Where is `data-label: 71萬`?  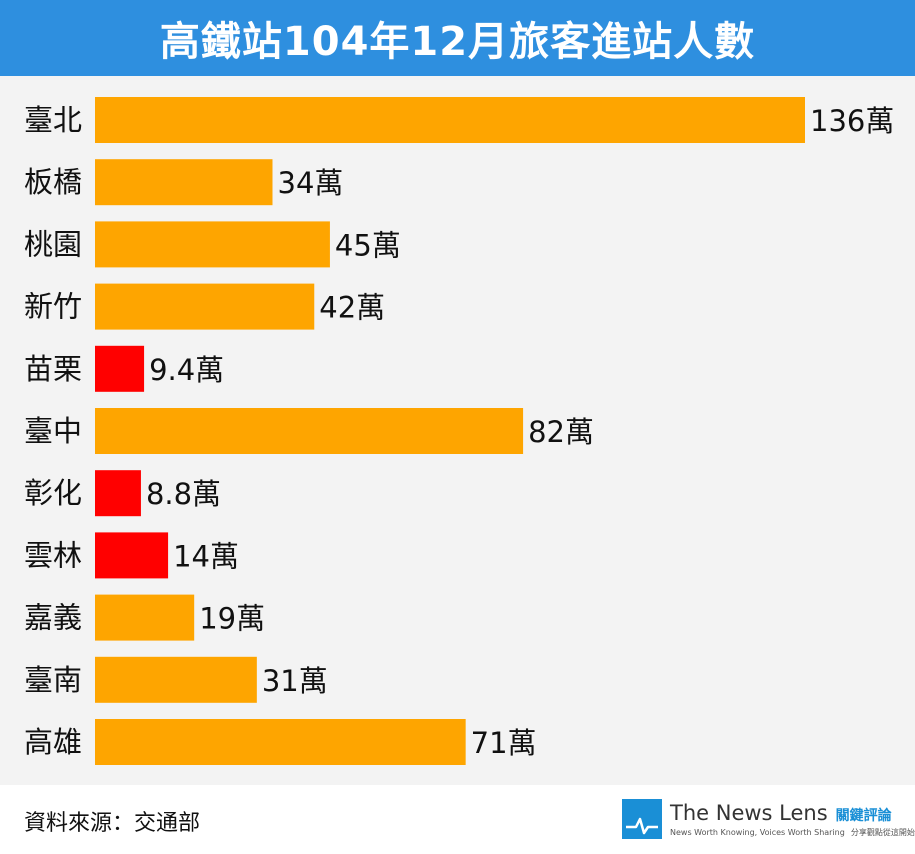
data-label: 71萬 is located at coordinates (504, 743).